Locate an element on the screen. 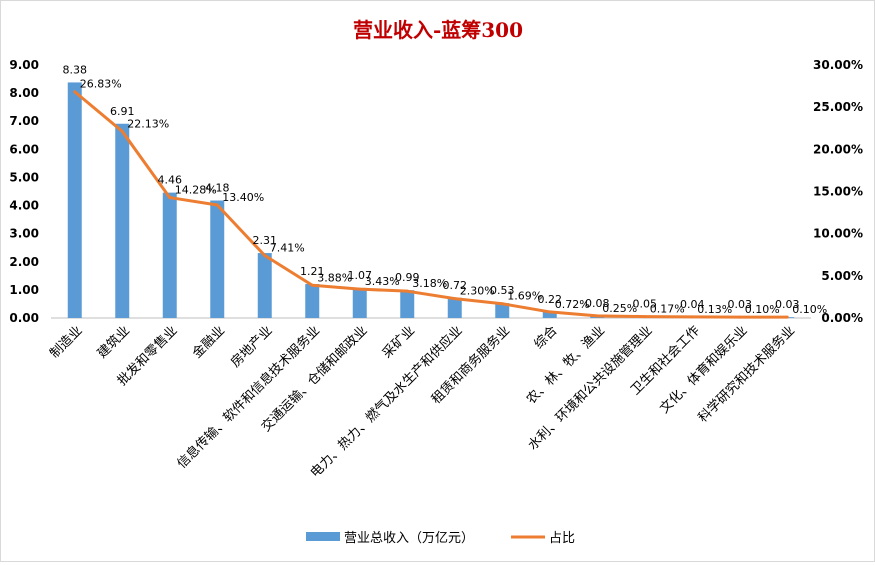  share-value-label: 3.88% is located at coordinates (334, 277).